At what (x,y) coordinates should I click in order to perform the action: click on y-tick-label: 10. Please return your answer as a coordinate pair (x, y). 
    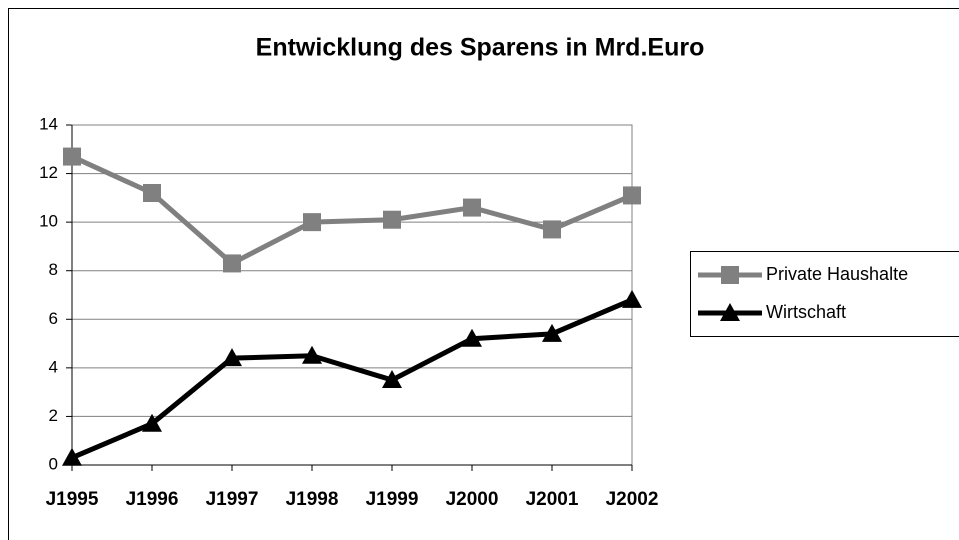
    Looking at the image, I should click on (48, 221).